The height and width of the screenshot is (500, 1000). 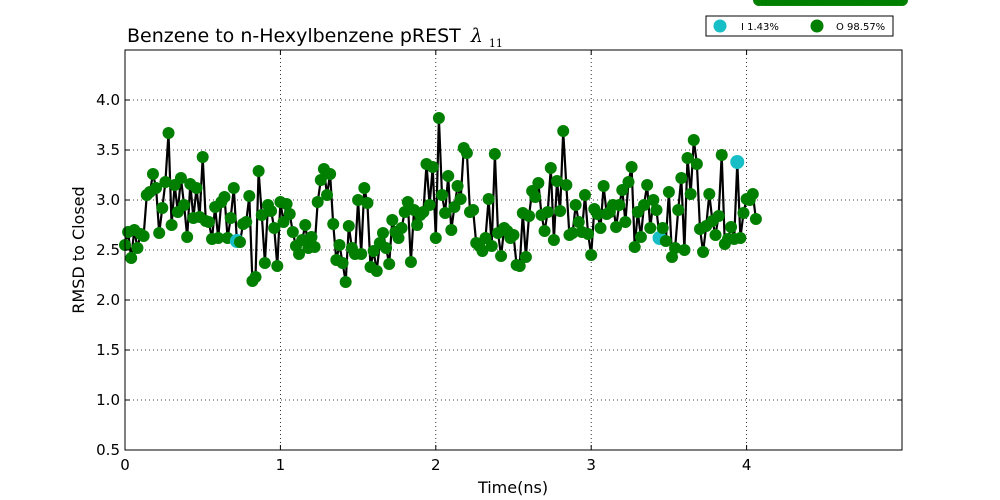 What do you see at coordinates (108, 150) in the screenshot?
I see `y-tick-label: 3.5` at bounding box center [108, 150].